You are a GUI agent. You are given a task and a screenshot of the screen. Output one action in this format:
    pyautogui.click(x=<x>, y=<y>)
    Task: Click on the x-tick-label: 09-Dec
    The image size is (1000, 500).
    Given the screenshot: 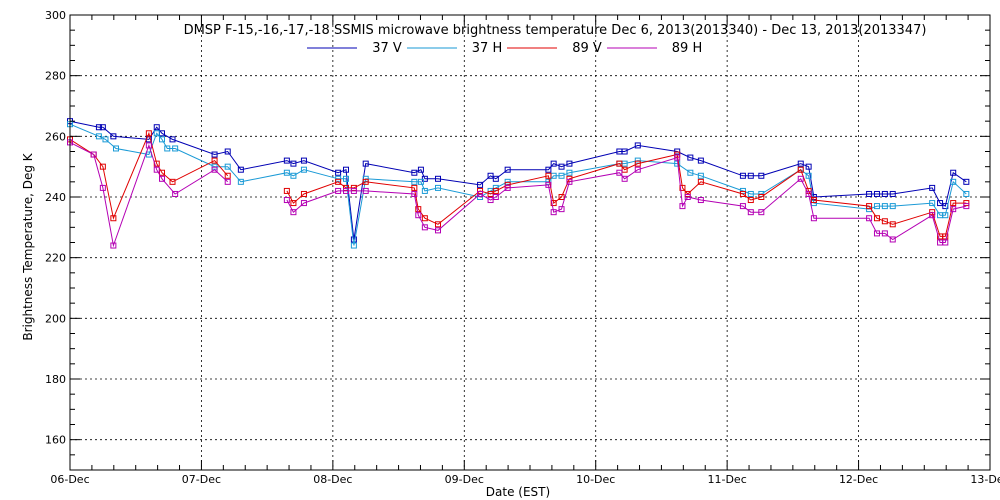 What is the action you would take?
    pyautogui.click(x=464, y=479)
    